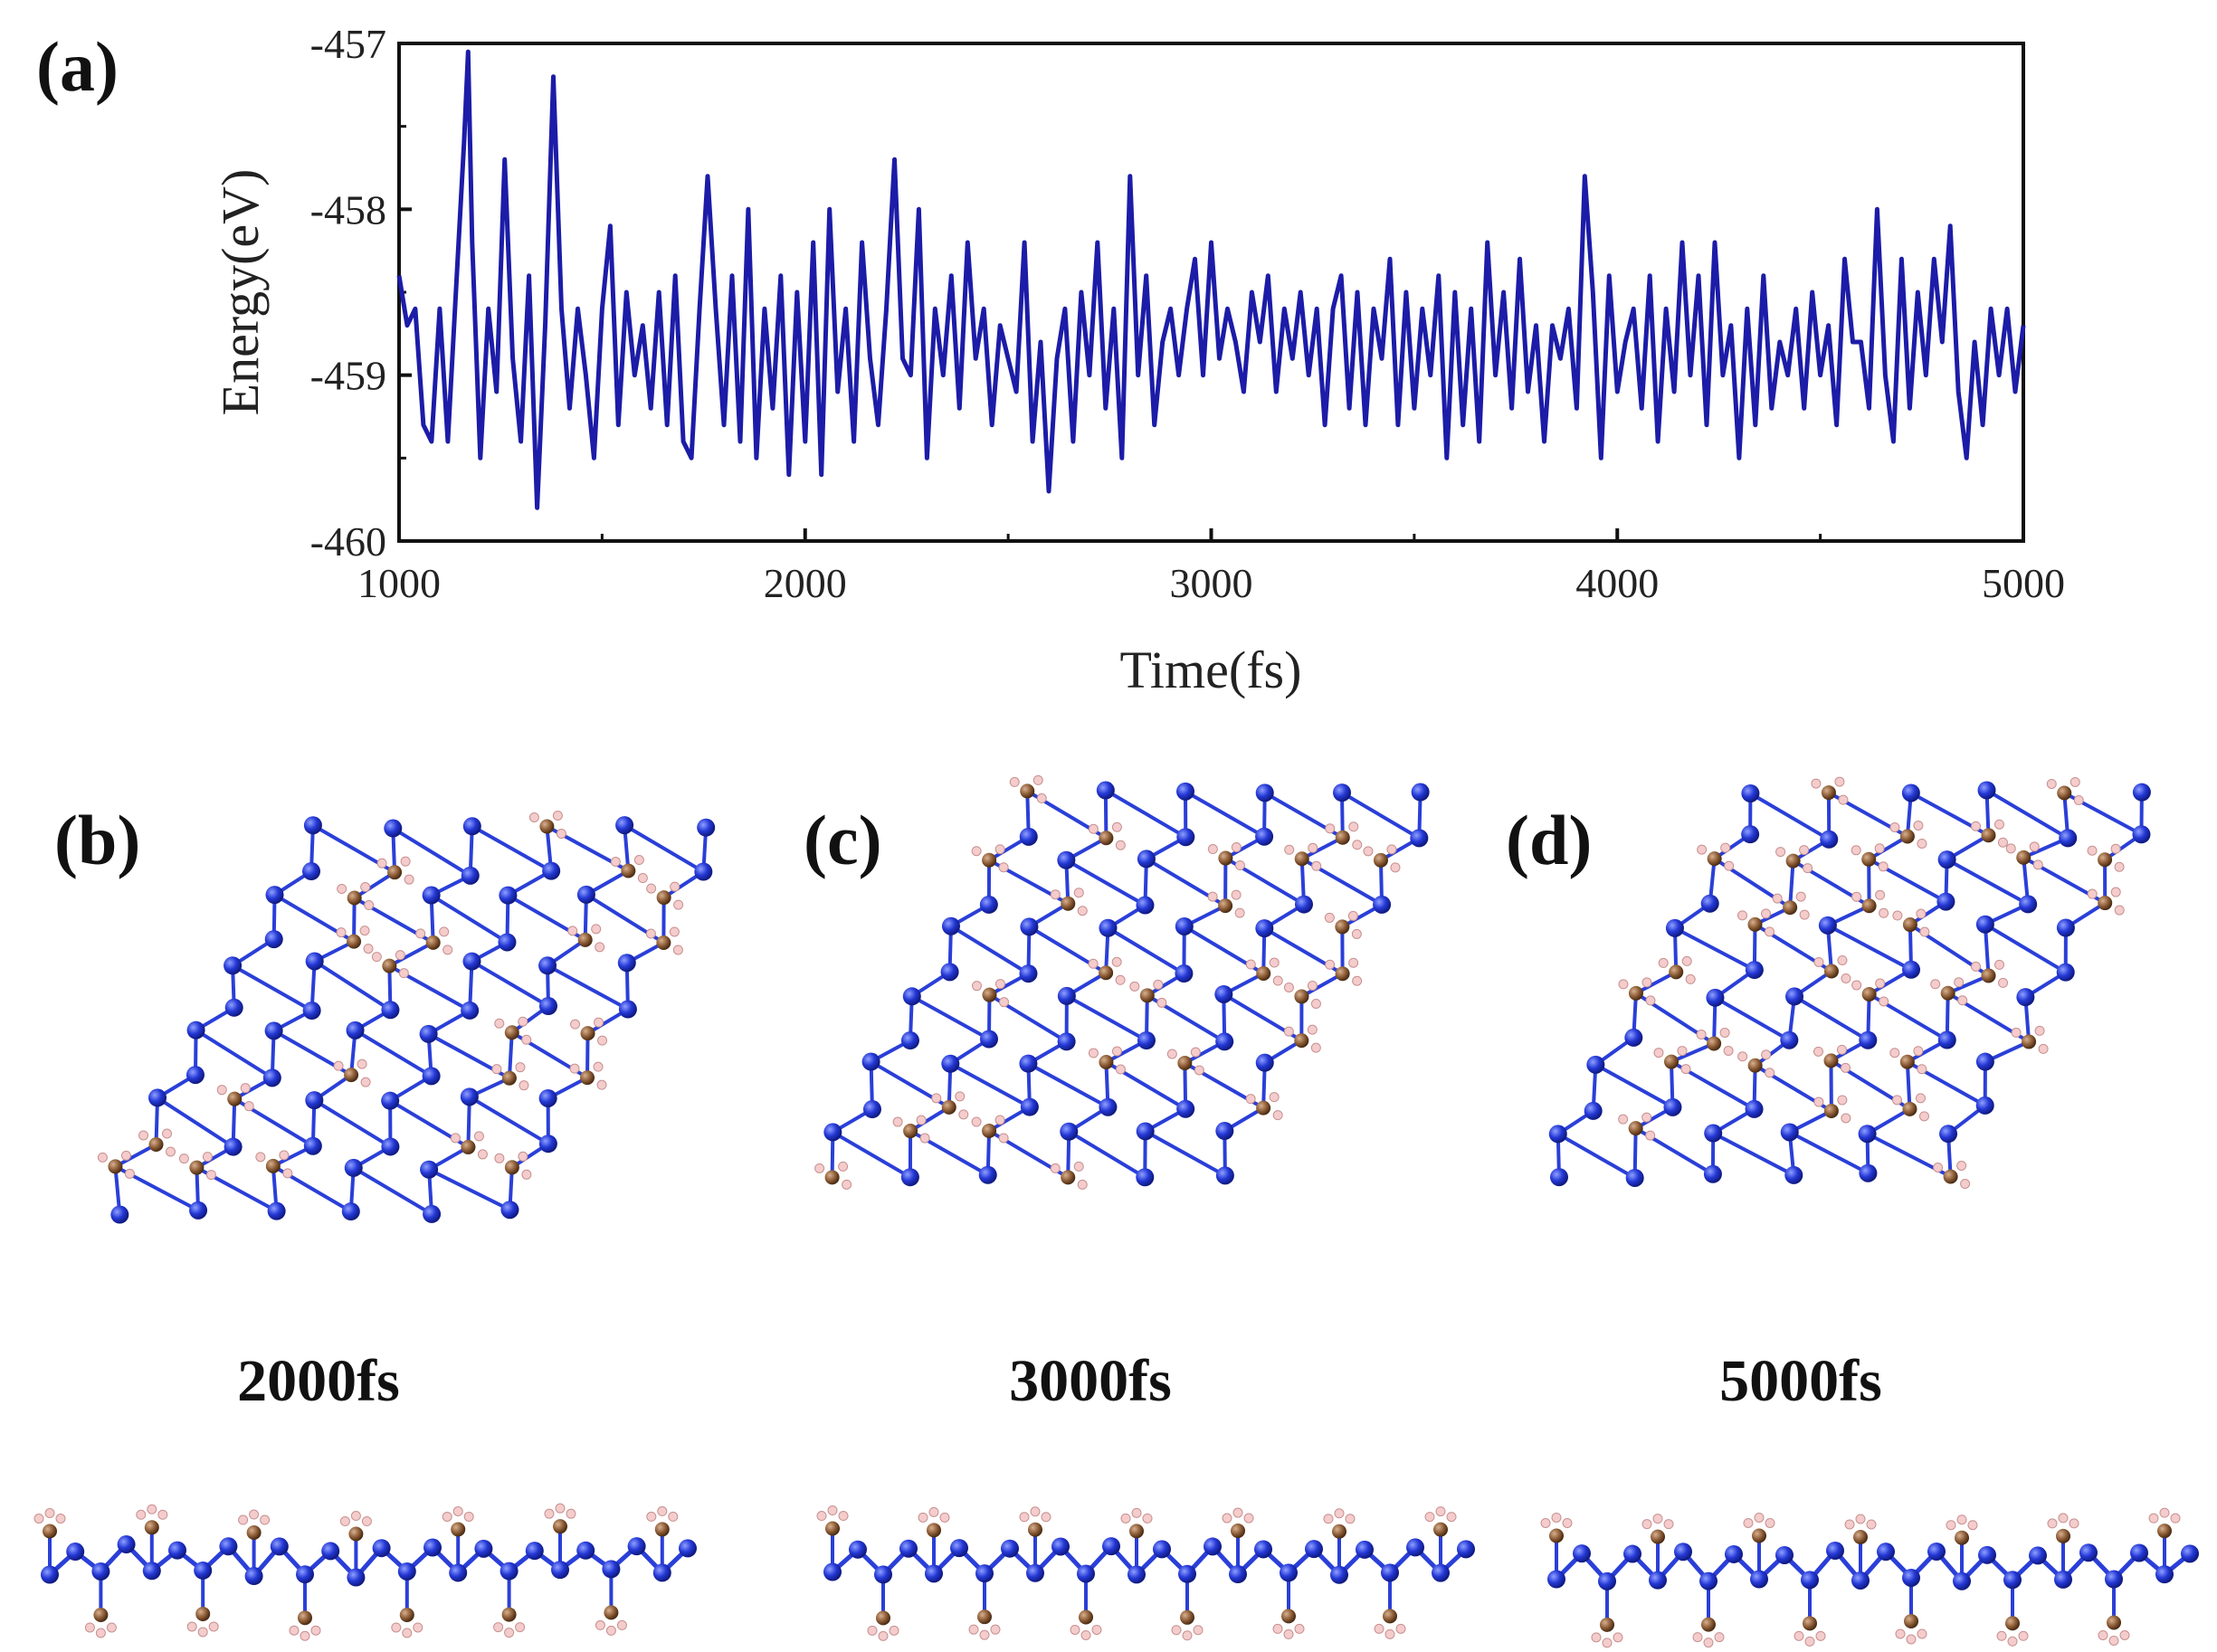 The width and height of the screenshot is (2217, 1652). What do you see at coordinates (1549, 840) in the screenshot?
I see `panel-label-d: (d)` at bounding box center [1549, 840].